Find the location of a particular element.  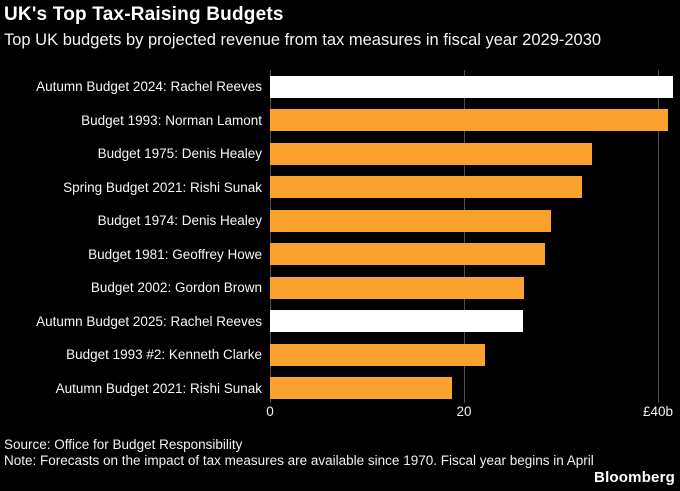

x-axis-tick-label: 0 is located at coordinates (270, 411).